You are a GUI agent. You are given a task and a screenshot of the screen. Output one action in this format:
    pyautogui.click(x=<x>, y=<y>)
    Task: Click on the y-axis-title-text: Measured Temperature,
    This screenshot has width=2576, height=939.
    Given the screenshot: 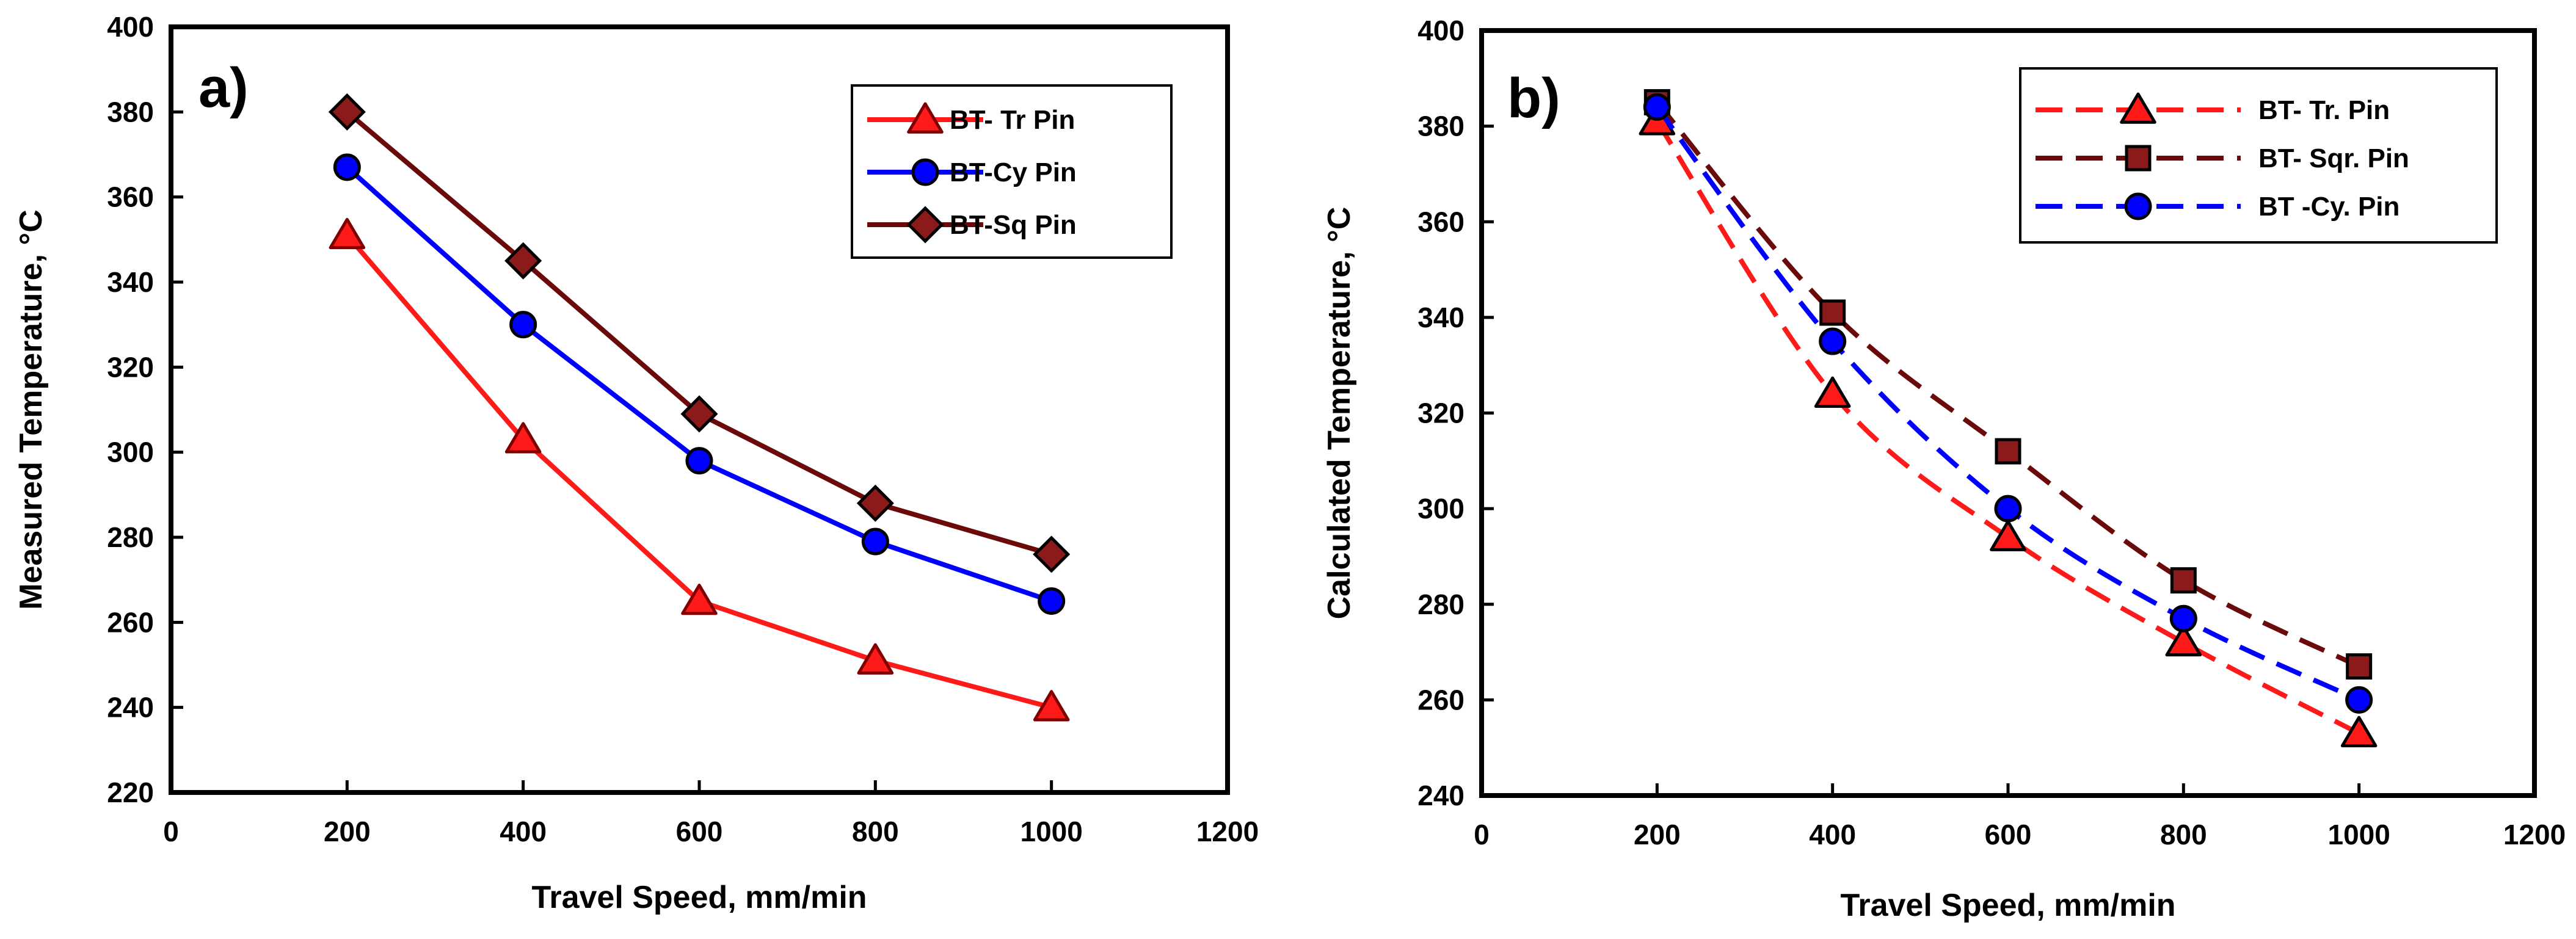 What is the action you would take?
    pyautogui.click(x=31, y=427)
    